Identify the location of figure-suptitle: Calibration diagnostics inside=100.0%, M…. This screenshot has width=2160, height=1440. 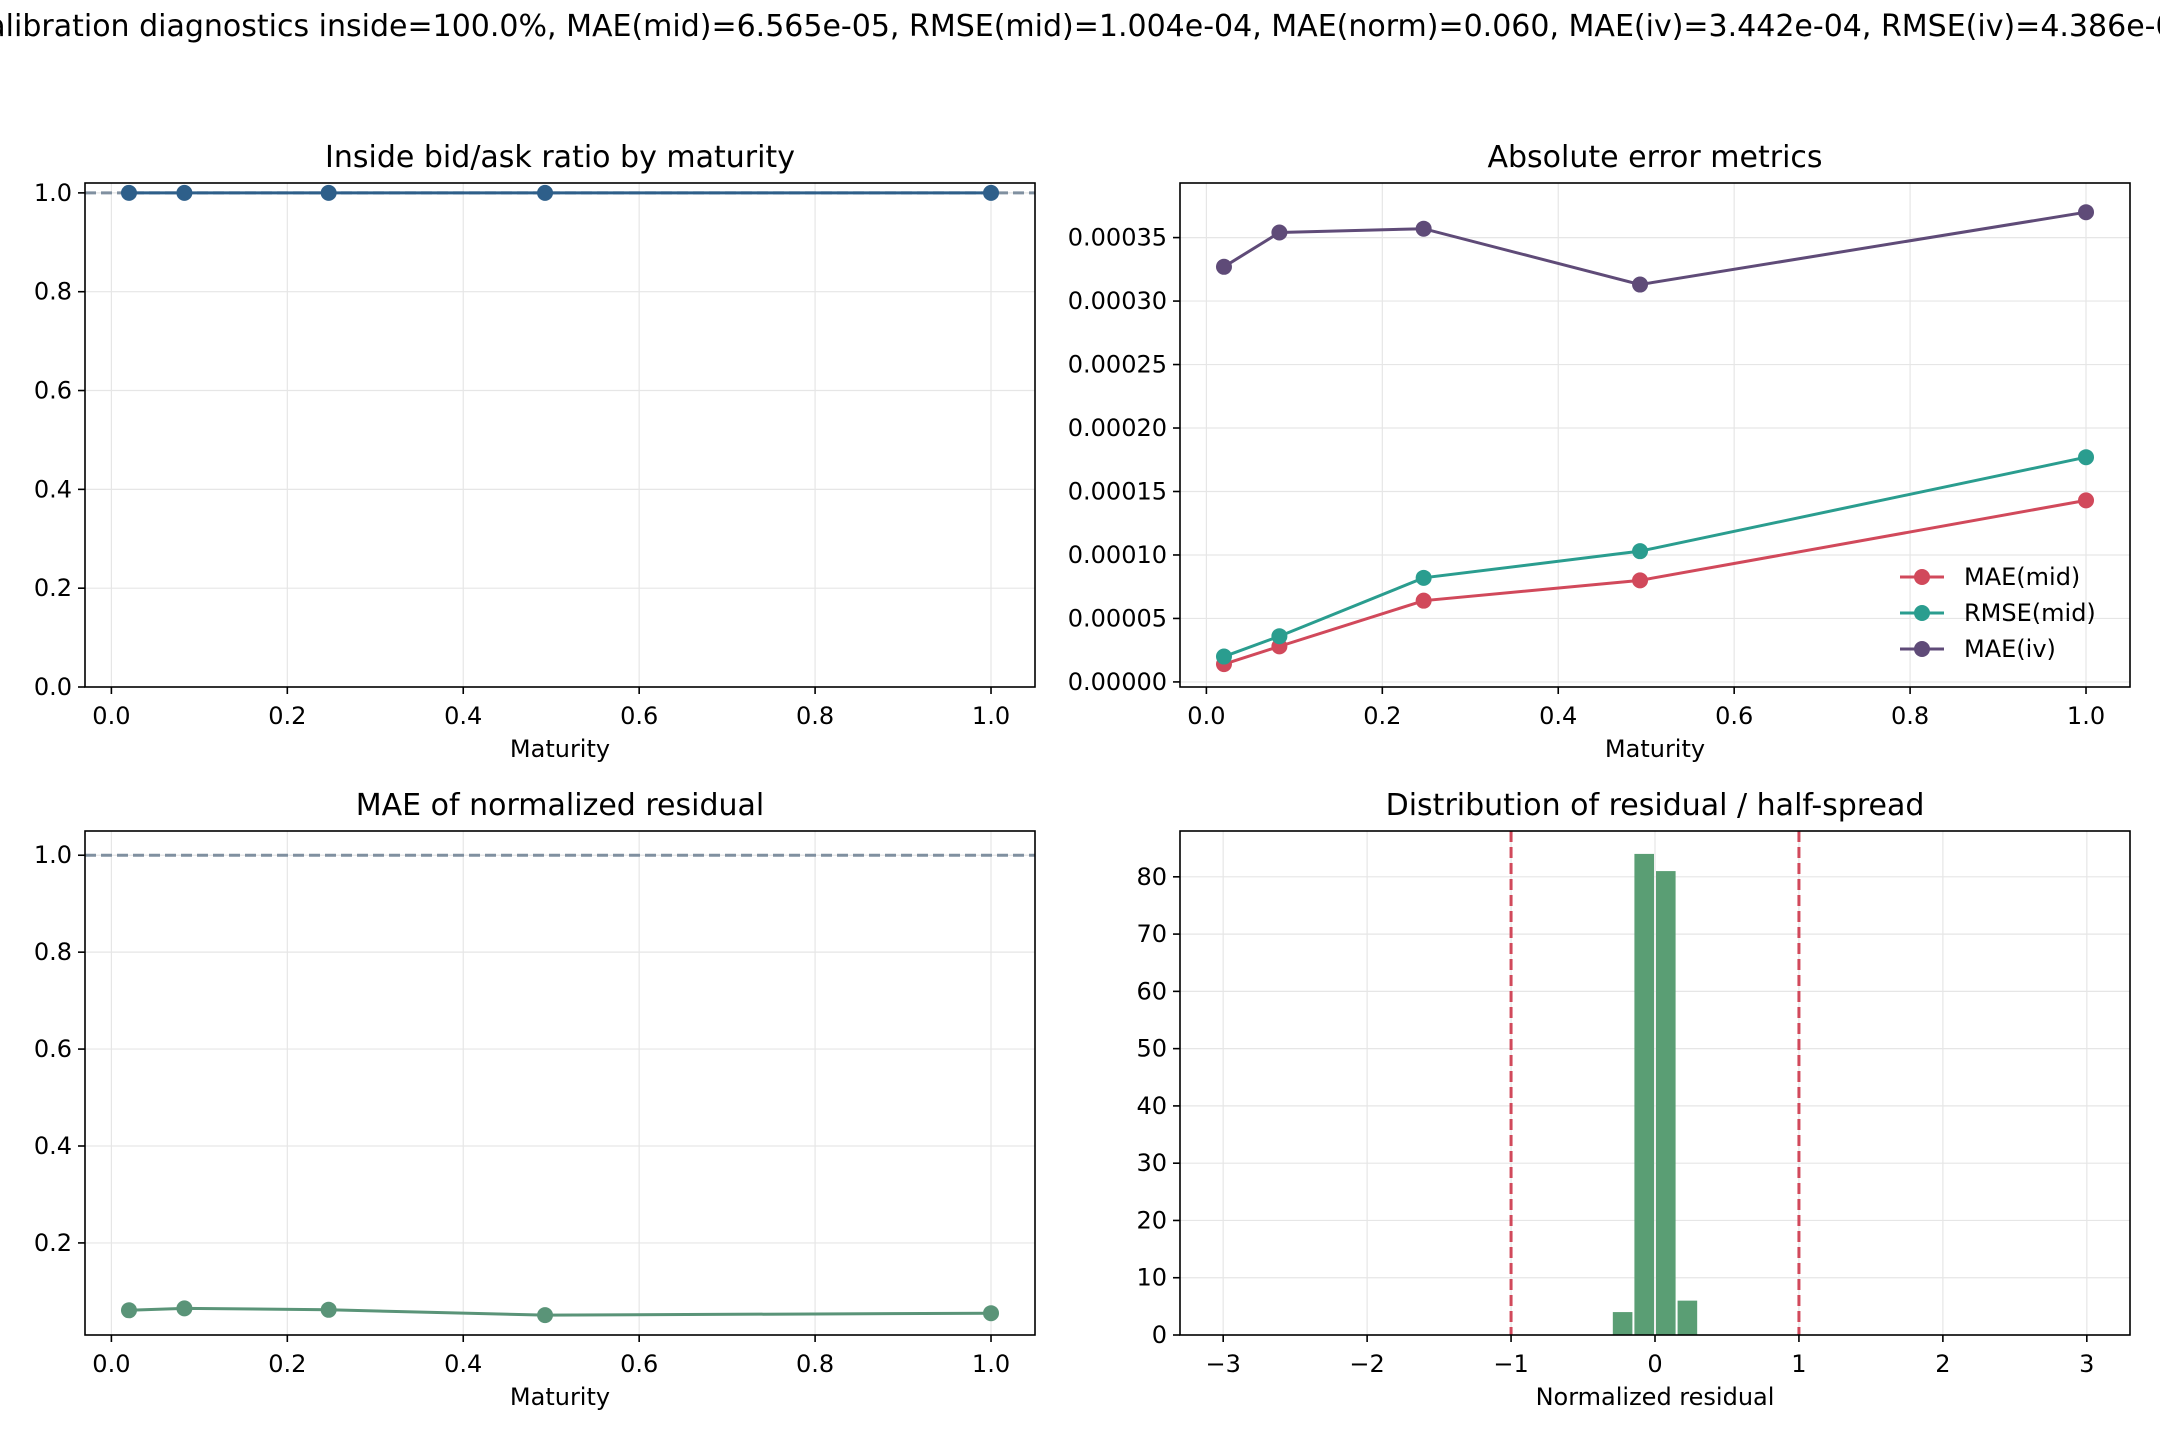
(1080, 26).